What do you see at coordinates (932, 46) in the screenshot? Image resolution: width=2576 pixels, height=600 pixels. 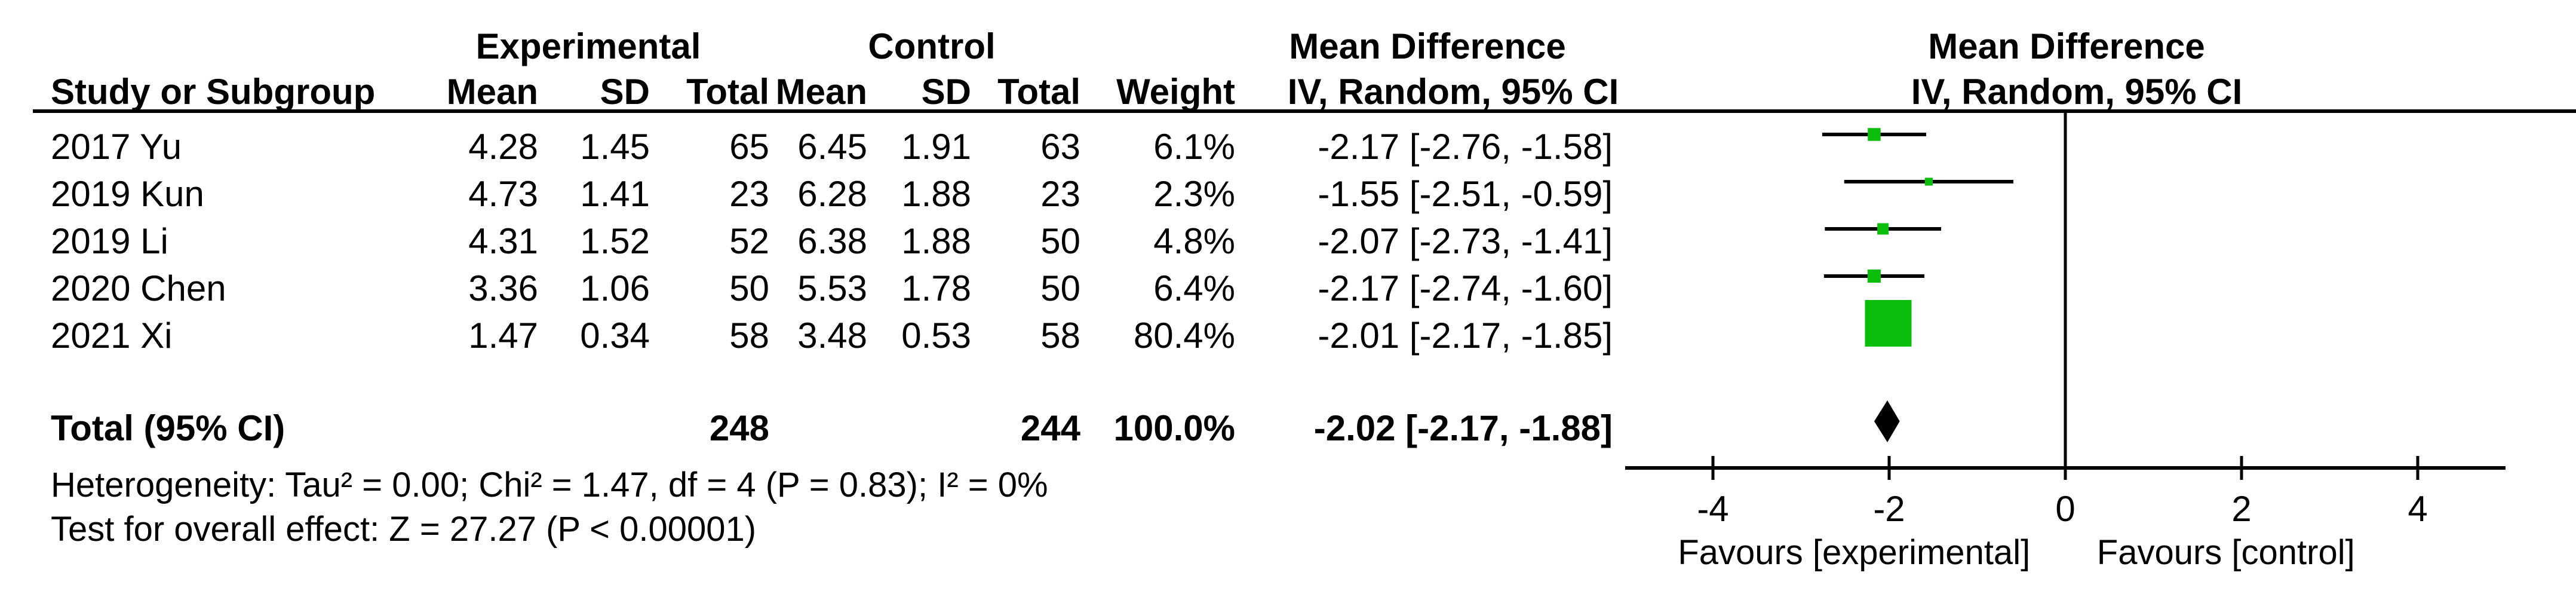 I see `header-group-control: Control` at bounding box center [932, 46].